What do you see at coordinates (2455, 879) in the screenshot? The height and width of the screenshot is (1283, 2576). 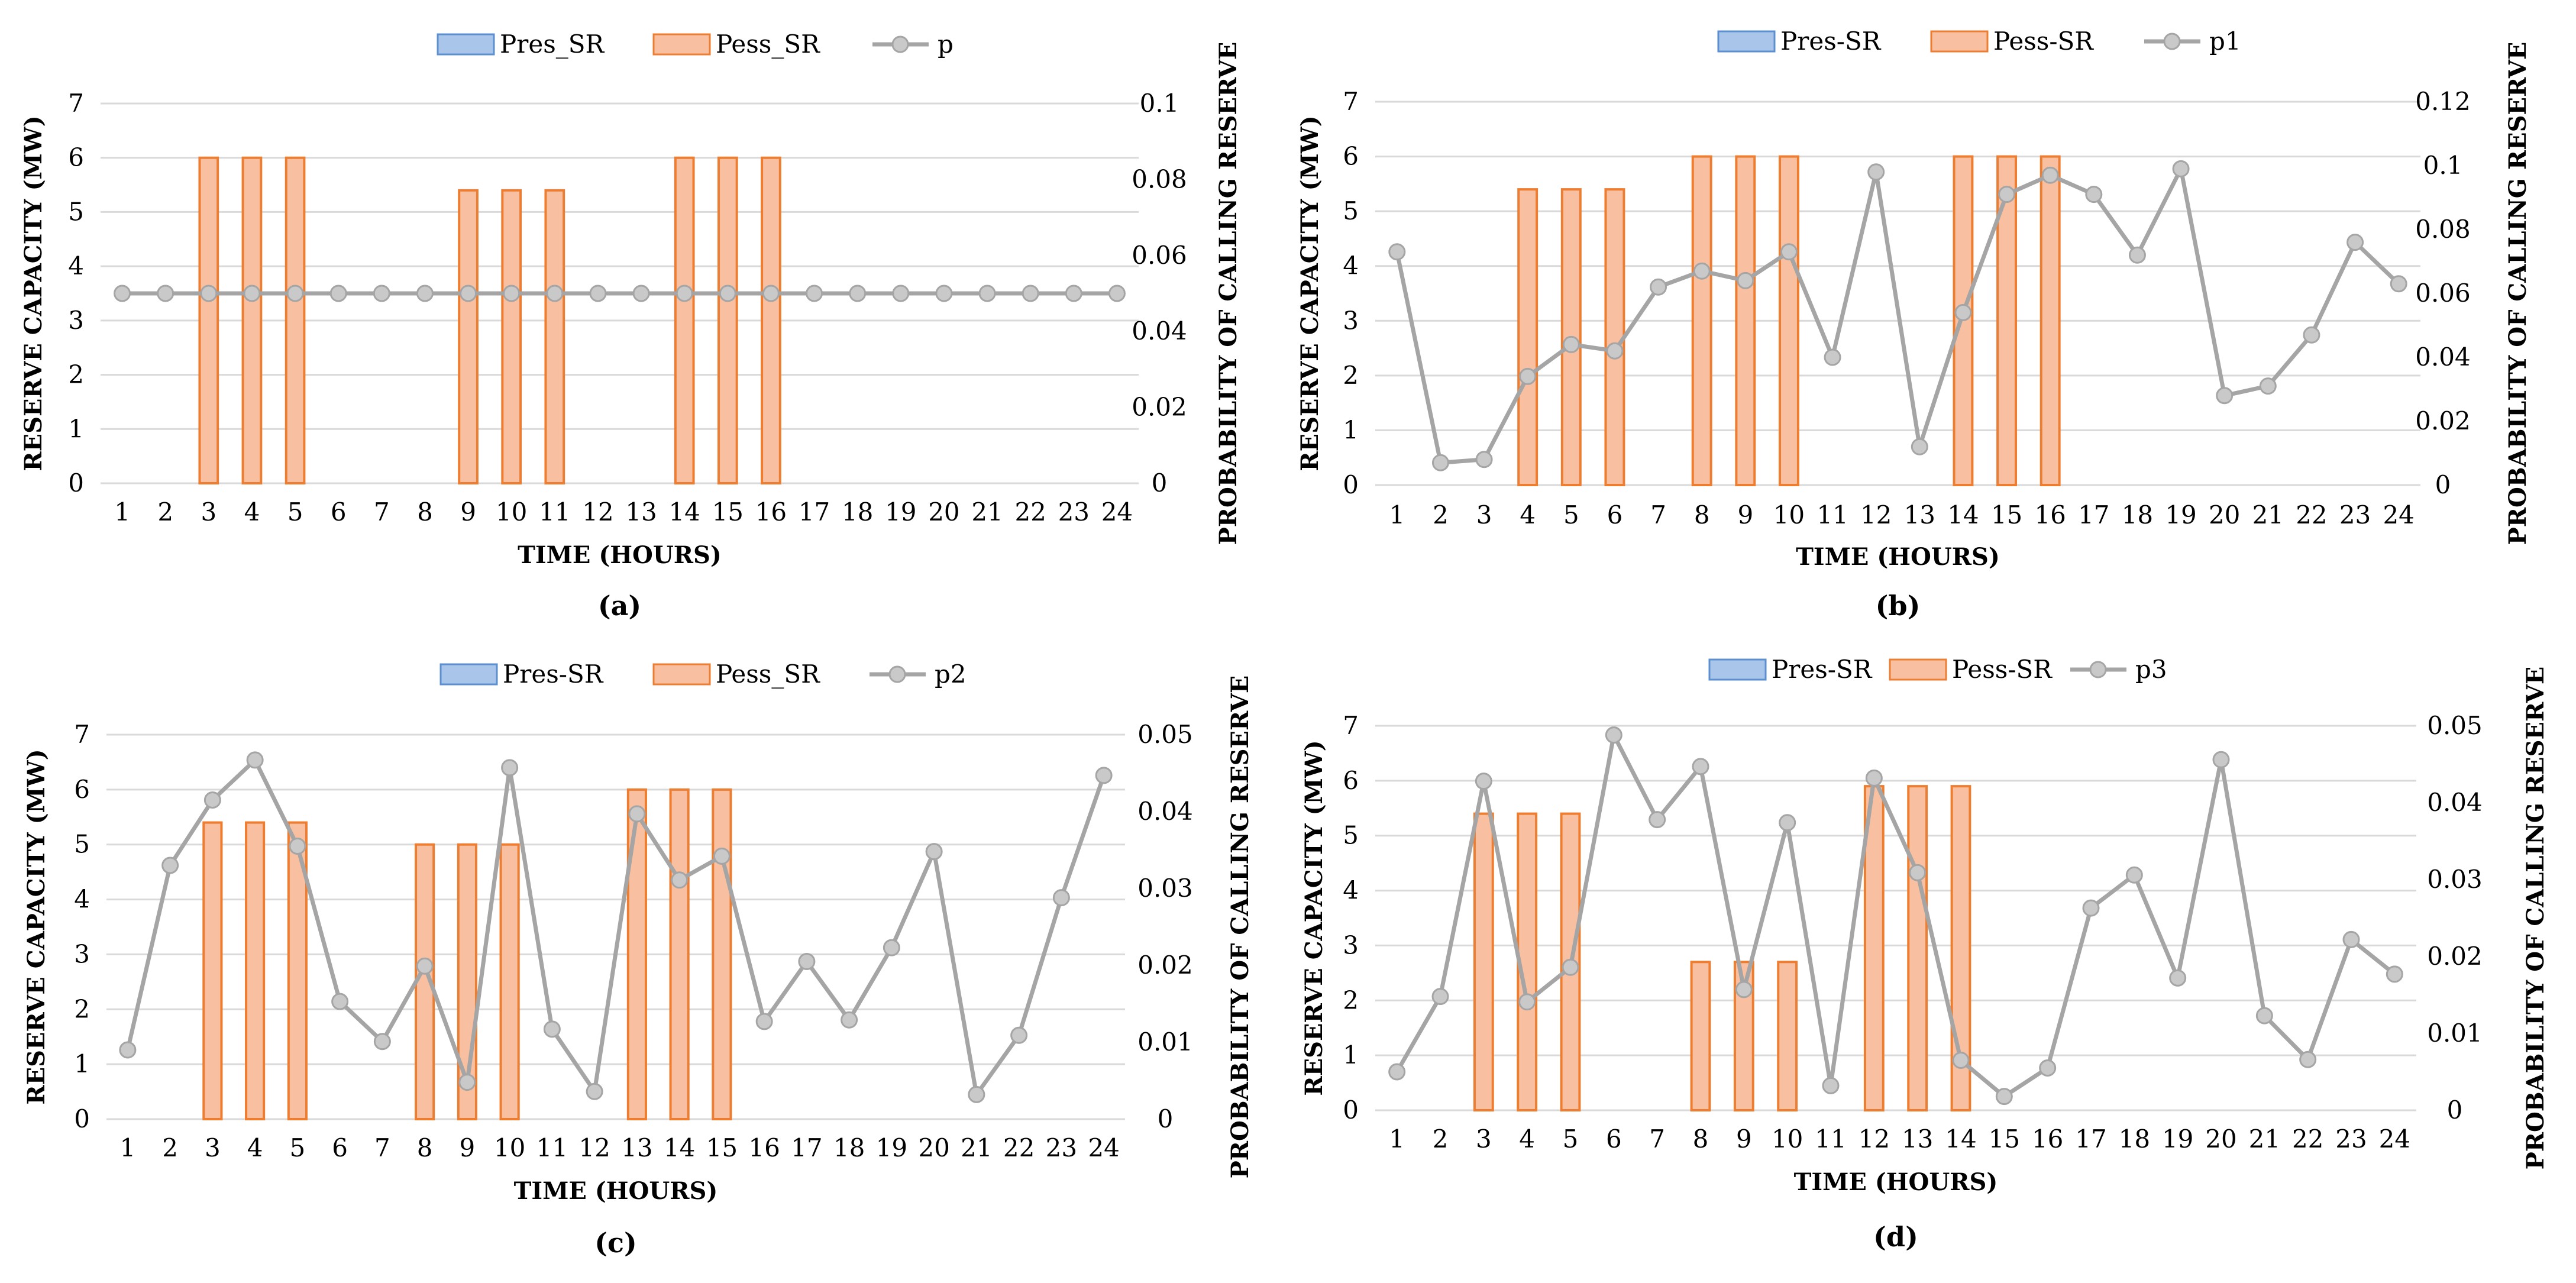 I see `y2-tick-label: 0.03` at bounding box center [2455, 879].